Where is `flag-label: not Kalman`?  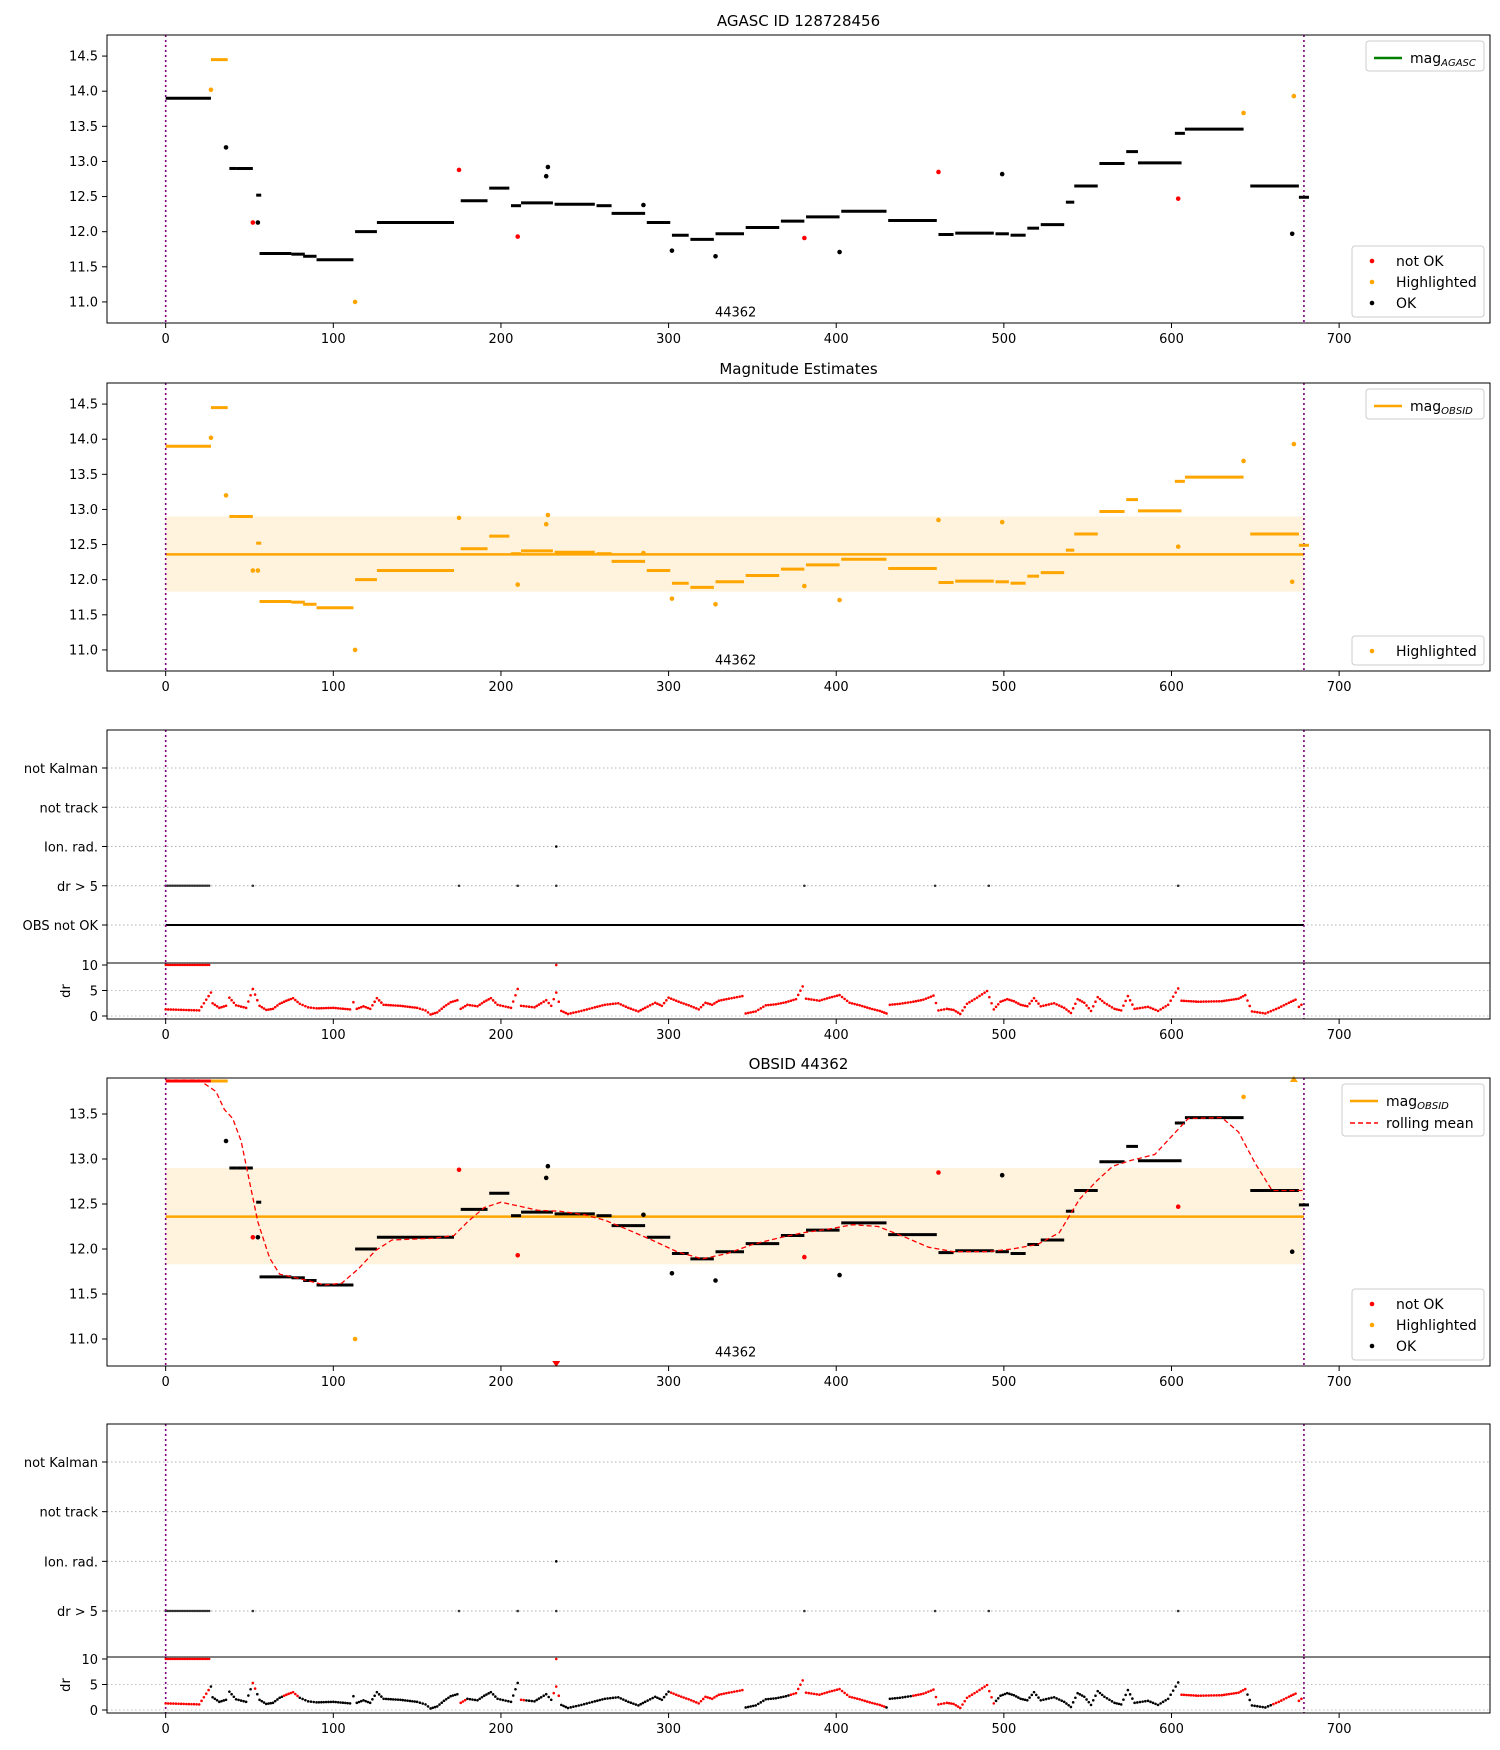
flag-label: not Kalman is located at coordinates (61, 769).